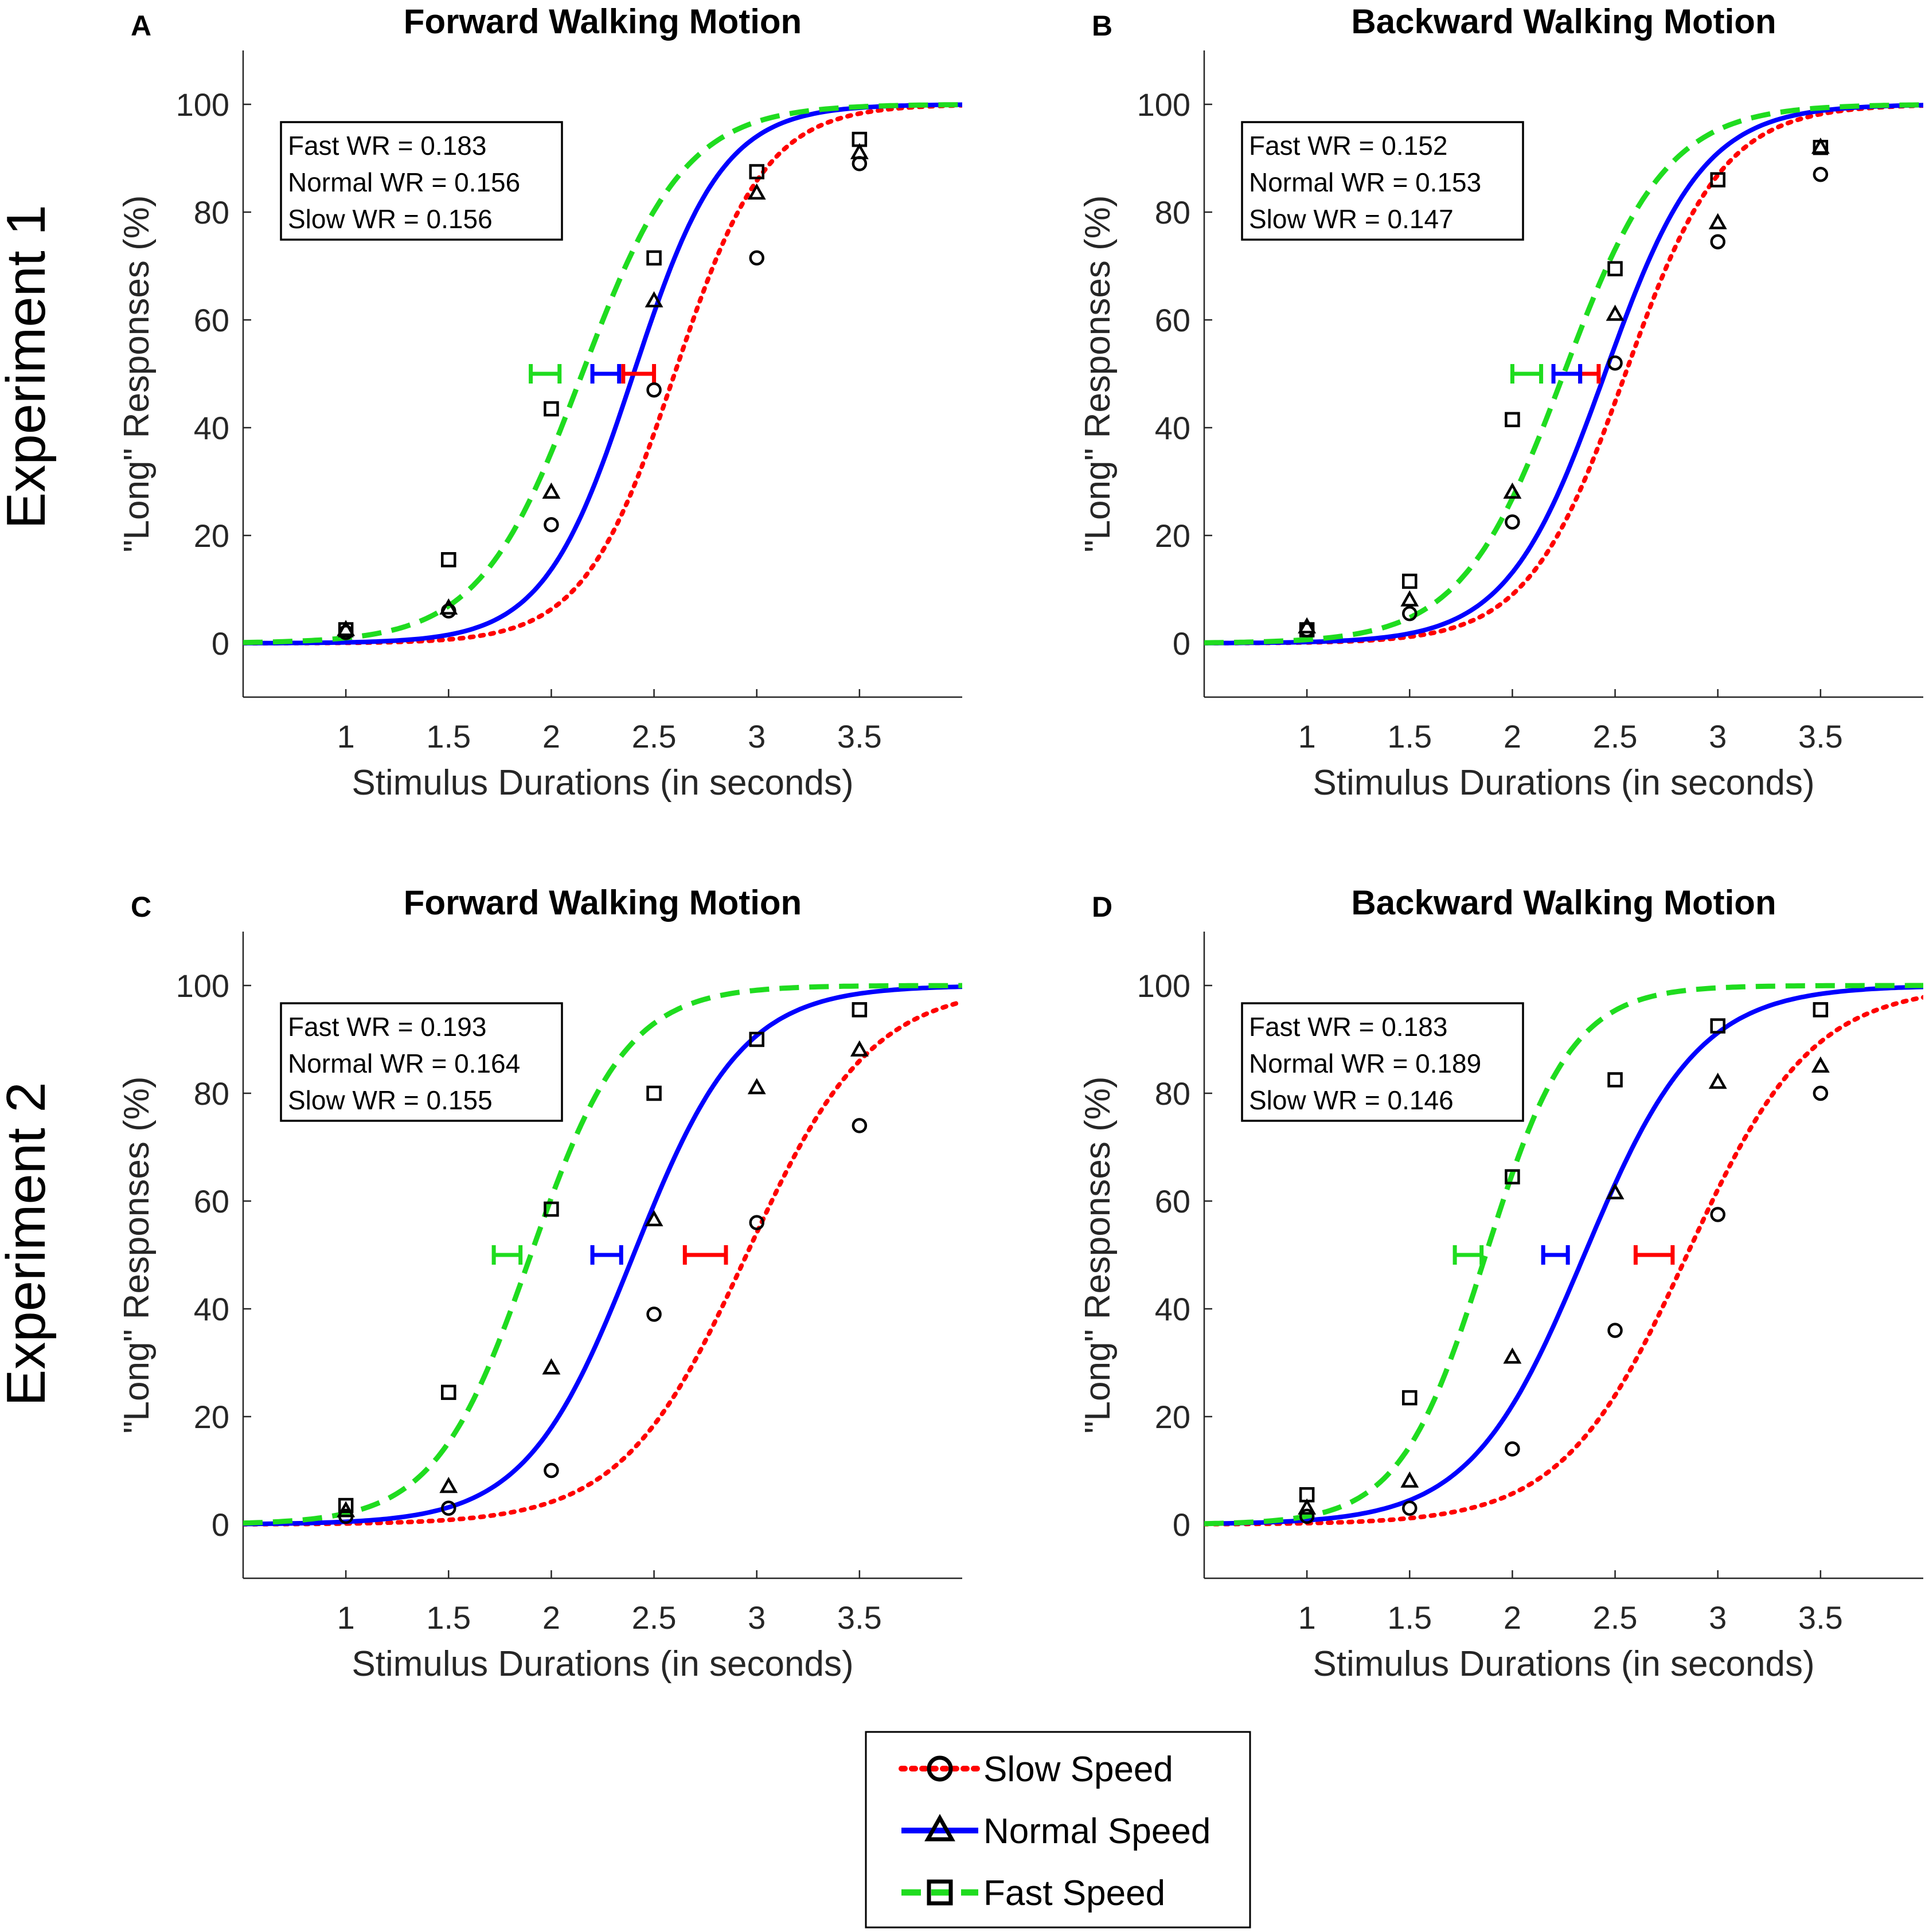  Describe the element at coordinates (1036, 1769) in the screenshot. I see `legend-item-slow: Slow Speed` at that location.